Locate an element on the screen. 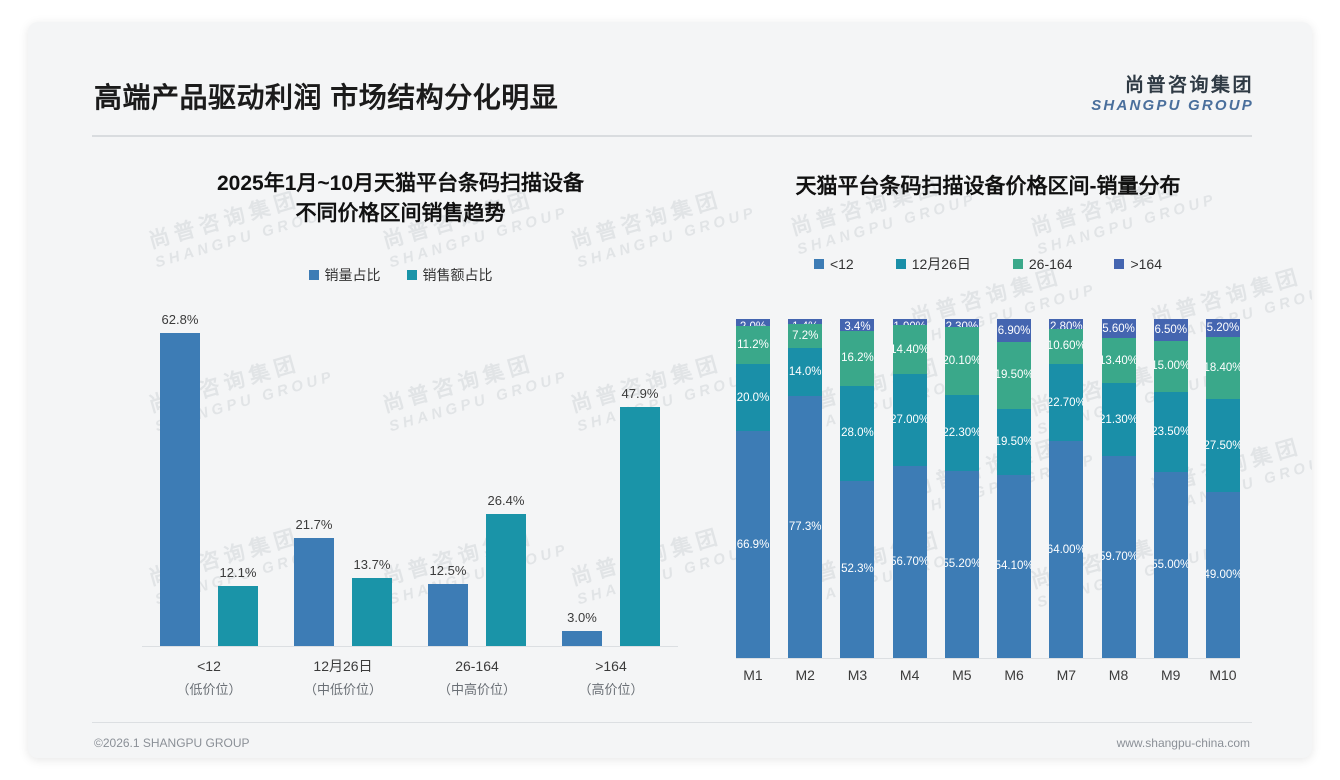  right-chart-segment: 27.00% is located at coordinates (909, 420).